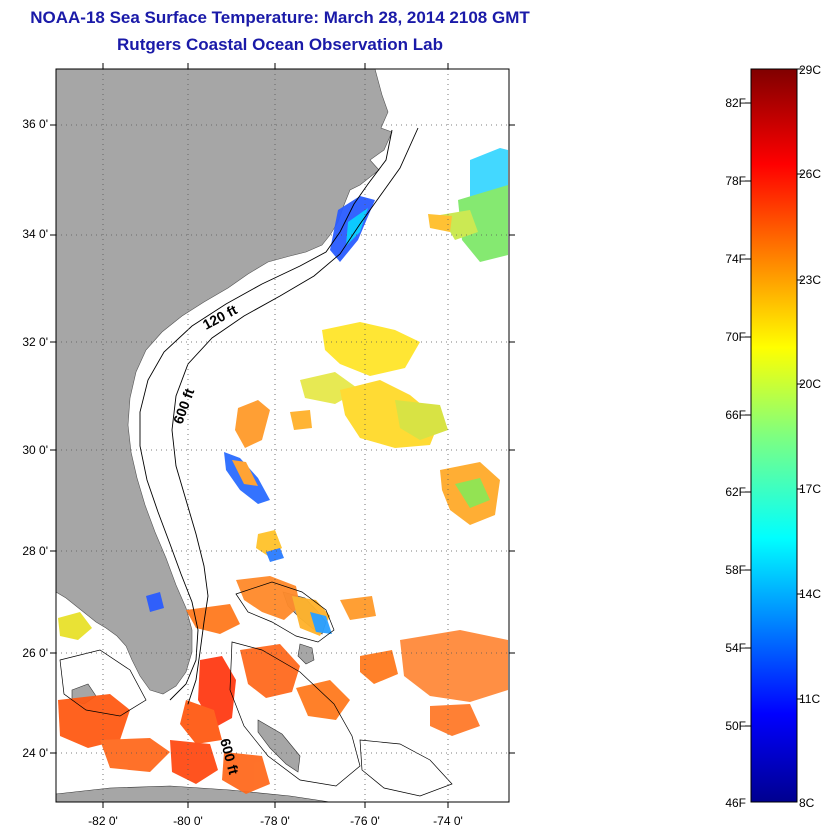 This screenshot has height=832, width=825. What do you see at coordinates (810, 594) in the screenshot?
I see `colorbar-c-label: 14C` at bounding box center [810, 594].